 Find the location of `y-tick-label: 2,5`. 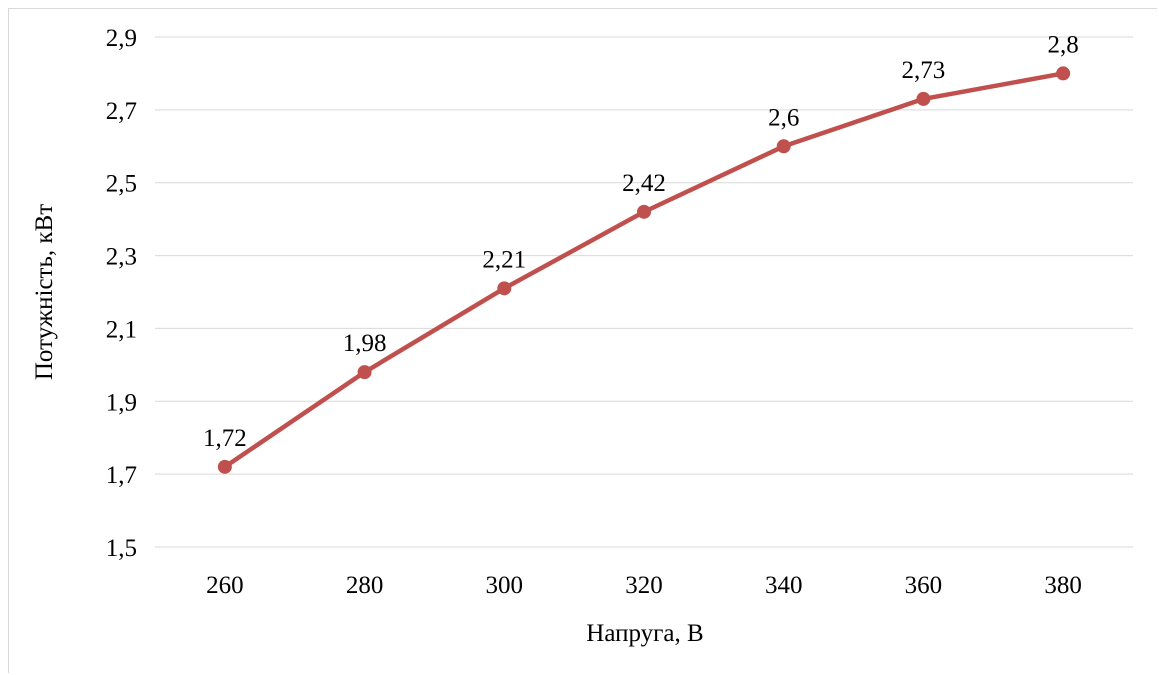

y-tick-label: 2,5 is located at coordinates (121, 184).